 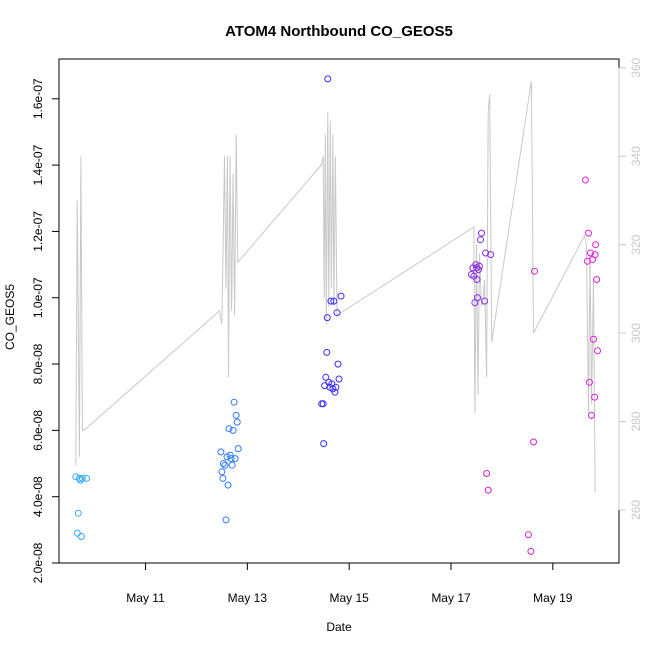 I want to click on y-tick-label: 1.2e-07, so click(x=38, y=231).